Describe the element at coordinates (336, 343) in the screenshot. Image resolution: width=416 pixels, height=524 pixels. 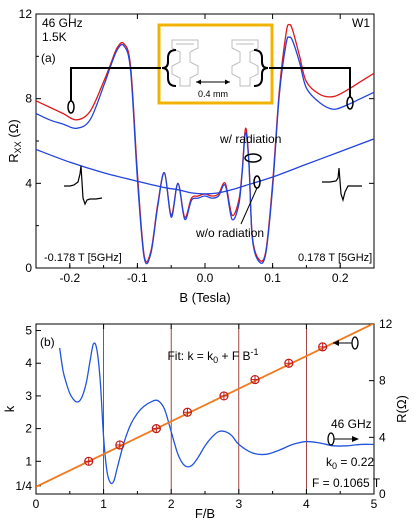
I see `left-arrow-icon` at that location.